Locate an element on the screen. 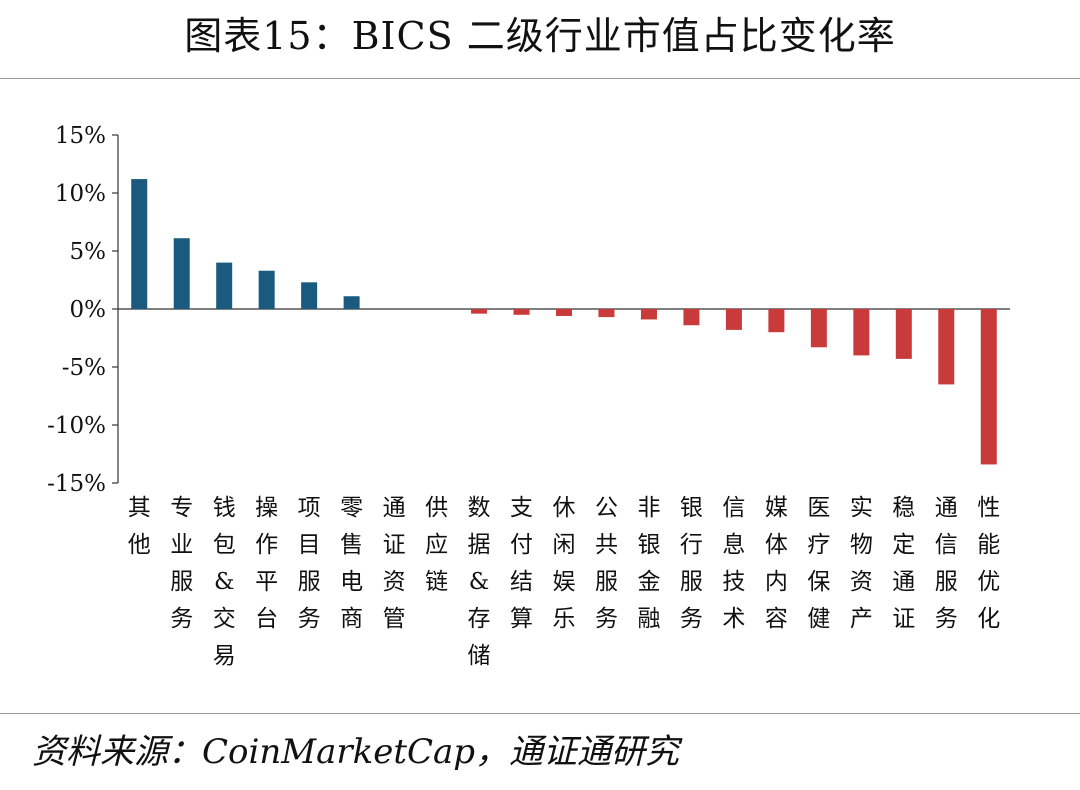 This screenshot has height=790, width=1080. top-divider is located at coordinates (540, 78).